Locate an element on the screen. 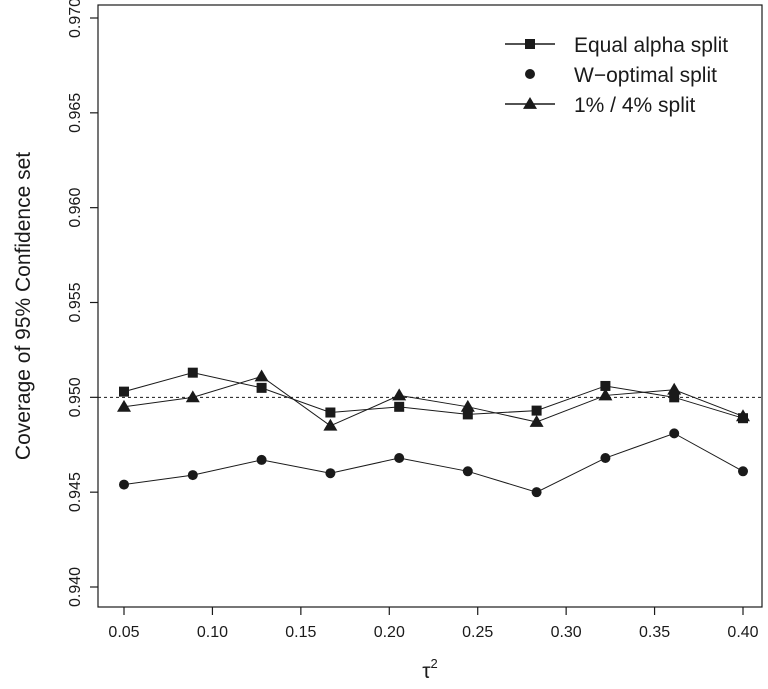 The image size is (768, 689). x-axis-title-exponent: 2 is located at coordinates (434, 663).